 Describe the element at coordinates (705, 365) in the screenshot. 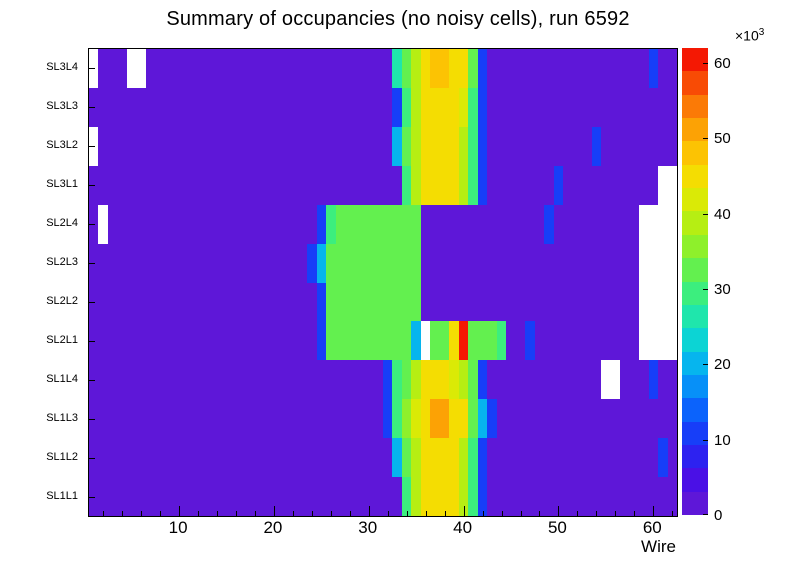

I see `colorbar-tick` at that location.